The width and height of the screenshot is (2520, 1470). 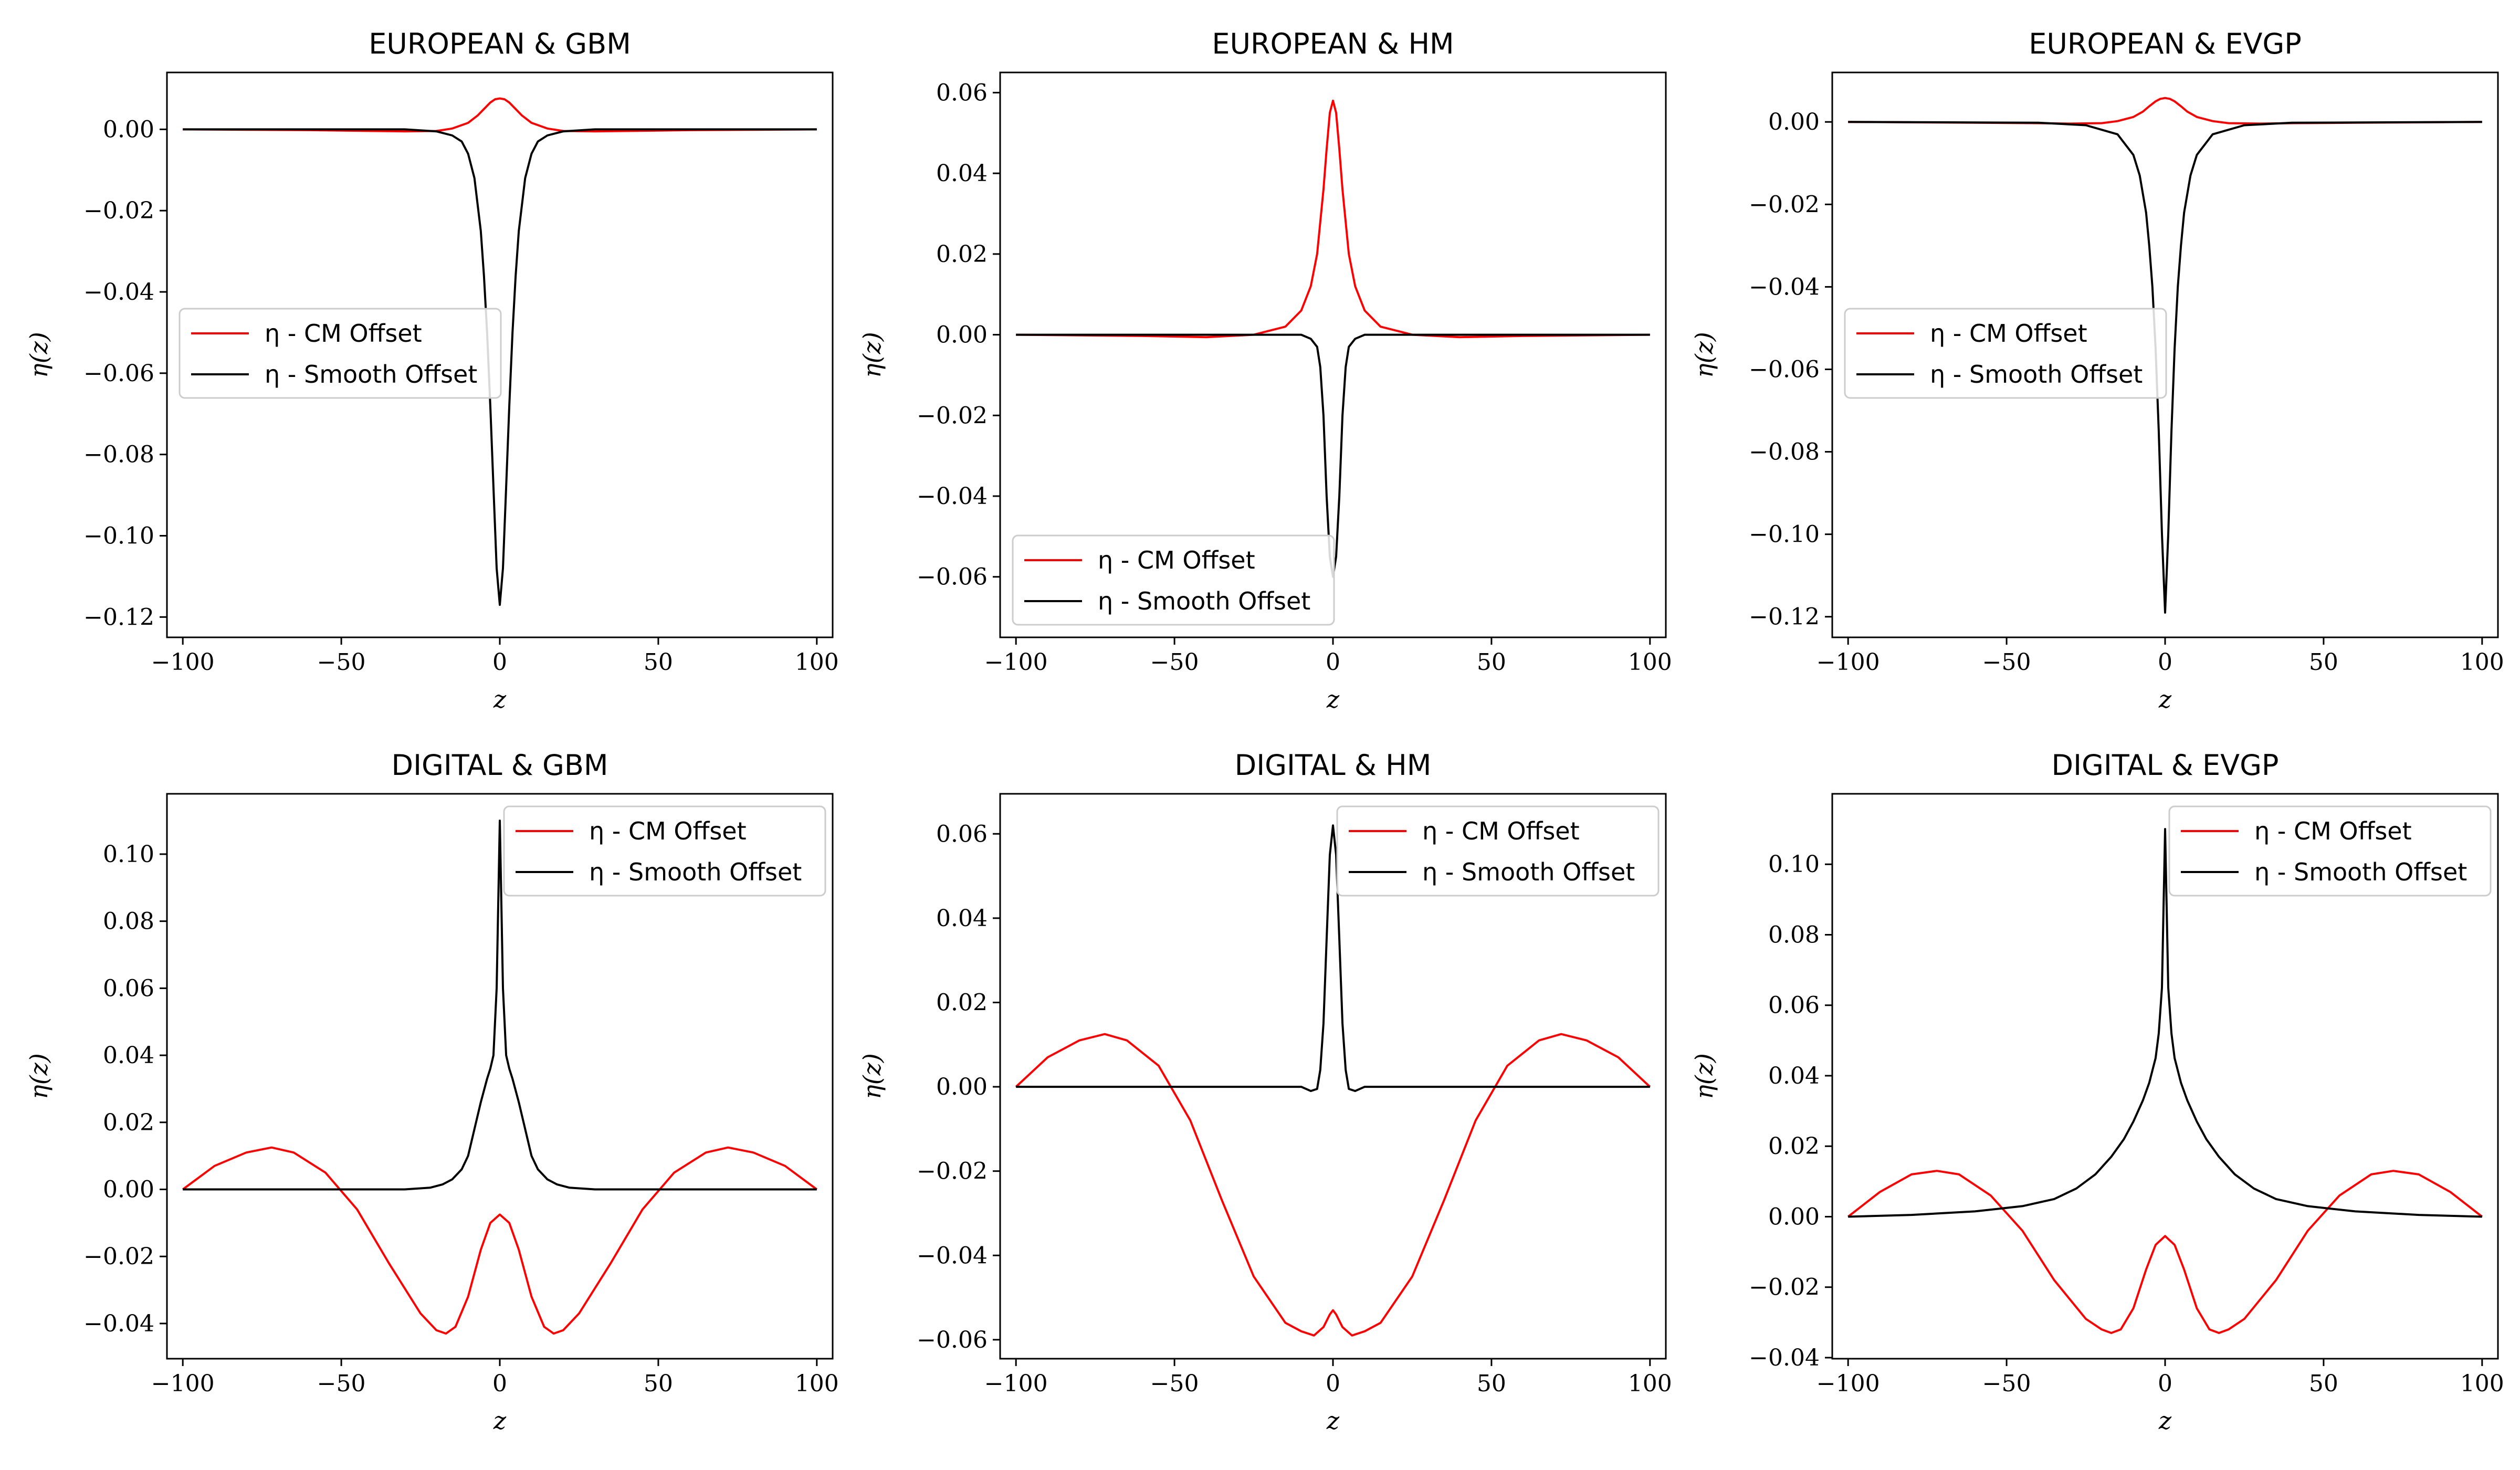 I want to click on y-tick-label: −0.12, so click(x=1784, y=617).